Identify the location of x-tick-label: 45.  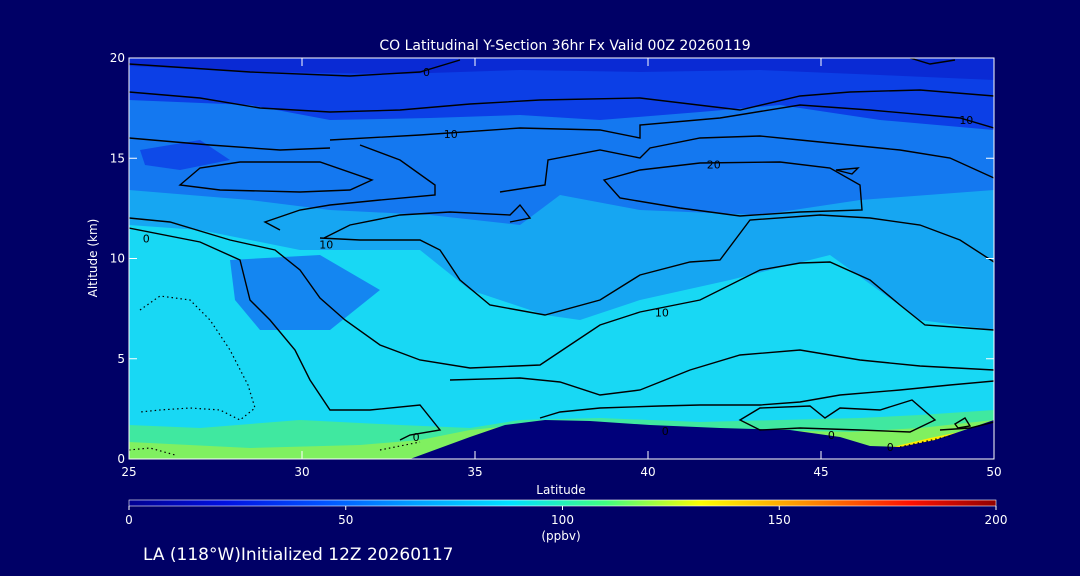
(820, 472).